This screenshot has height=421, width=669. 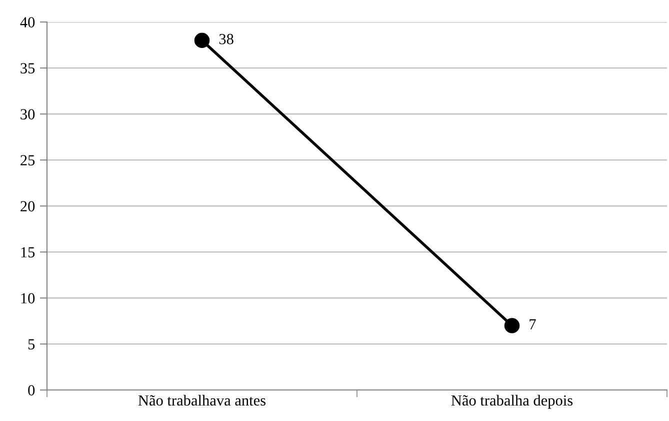 I want to click on data-label: 7, so click(x=533, y=324).